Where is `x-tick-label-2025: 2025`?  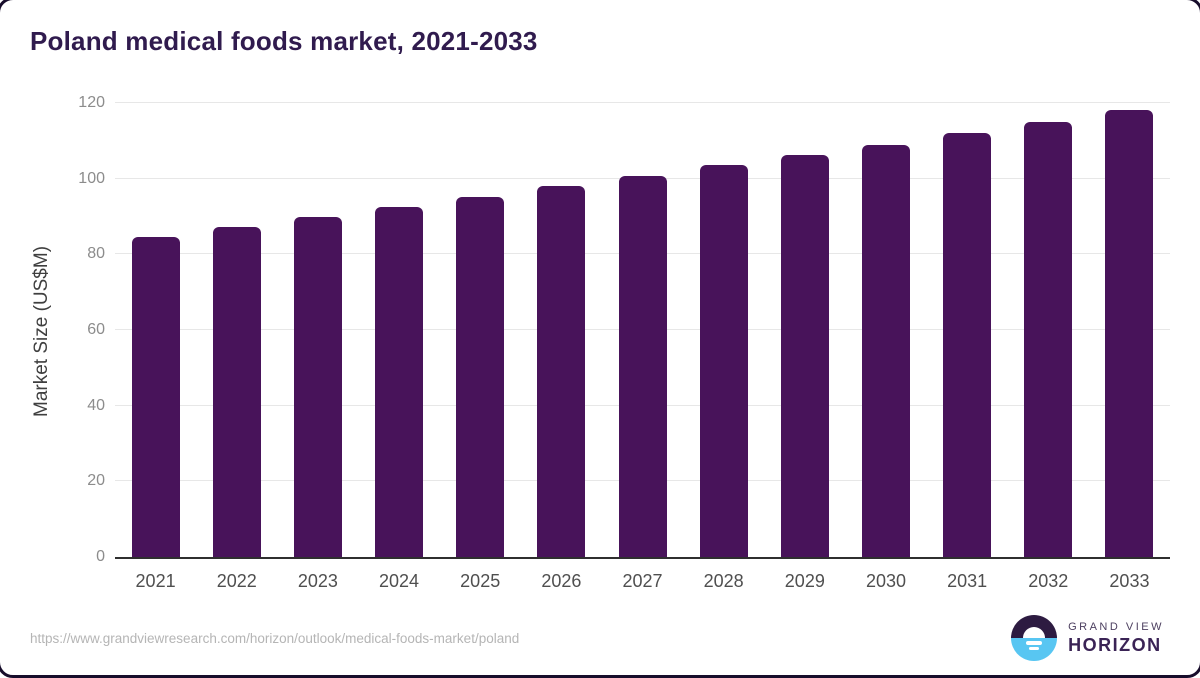
x-tick-label-2025: 2025 is located at coordinates (480, 581).